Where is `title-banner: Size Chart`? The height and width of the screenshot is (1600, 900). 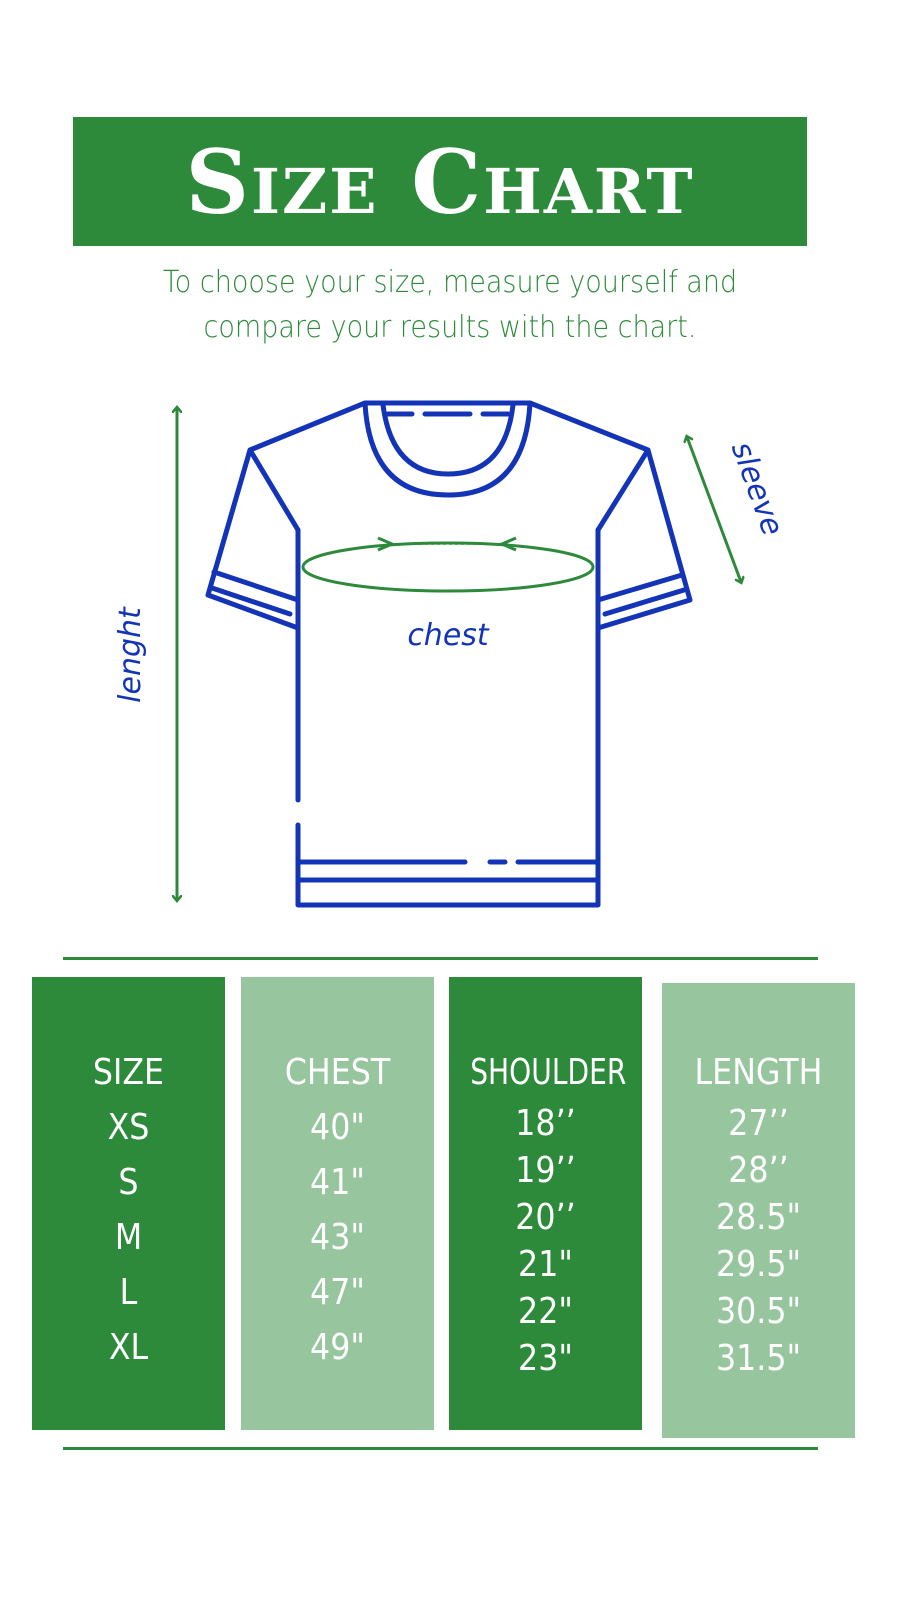 title-banner: Size Chart is located at coordinates (440, 181).